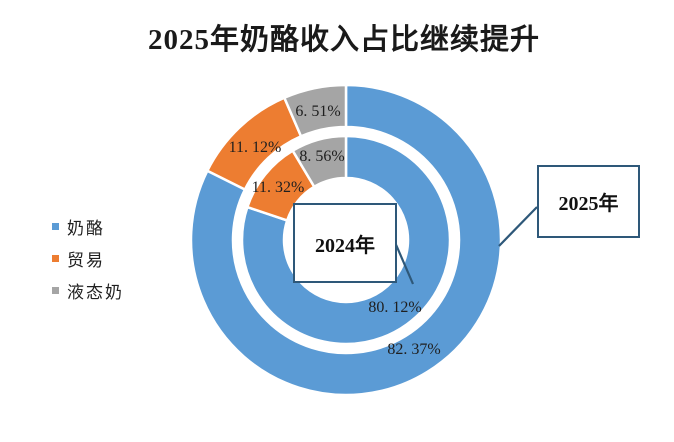  I want to click on donut-segment-outer-liquid-milk, so click(315, 110).